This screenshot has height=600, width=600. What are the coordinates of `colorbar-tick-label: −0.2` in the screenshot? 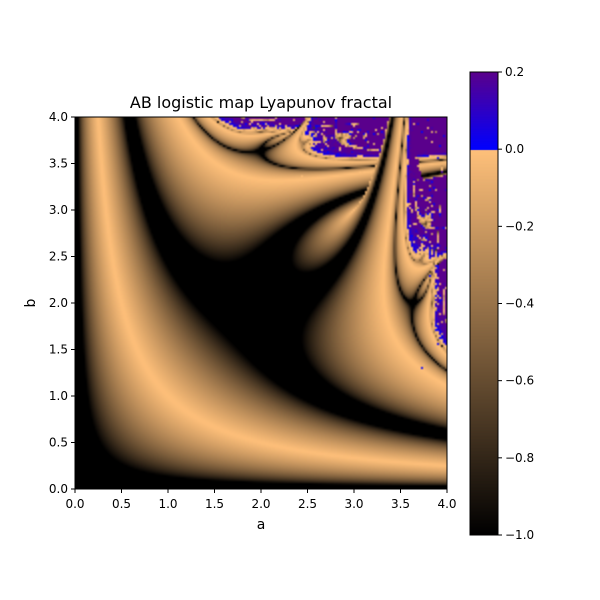 It's located at (519, 226).